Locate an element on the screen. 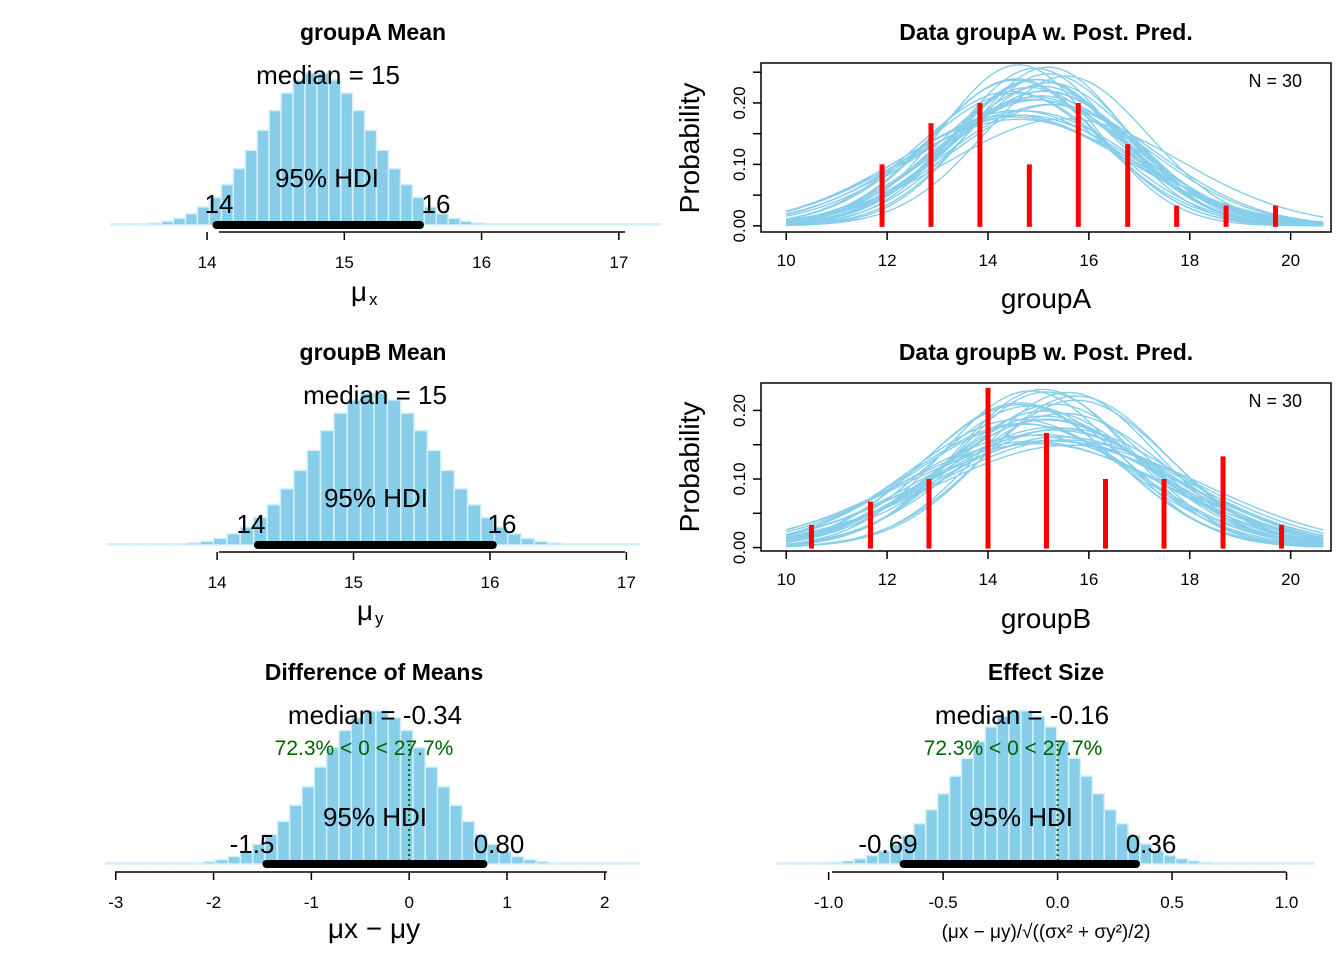  sample-size-label: N = 30 is located at coordinates (1275, 401).